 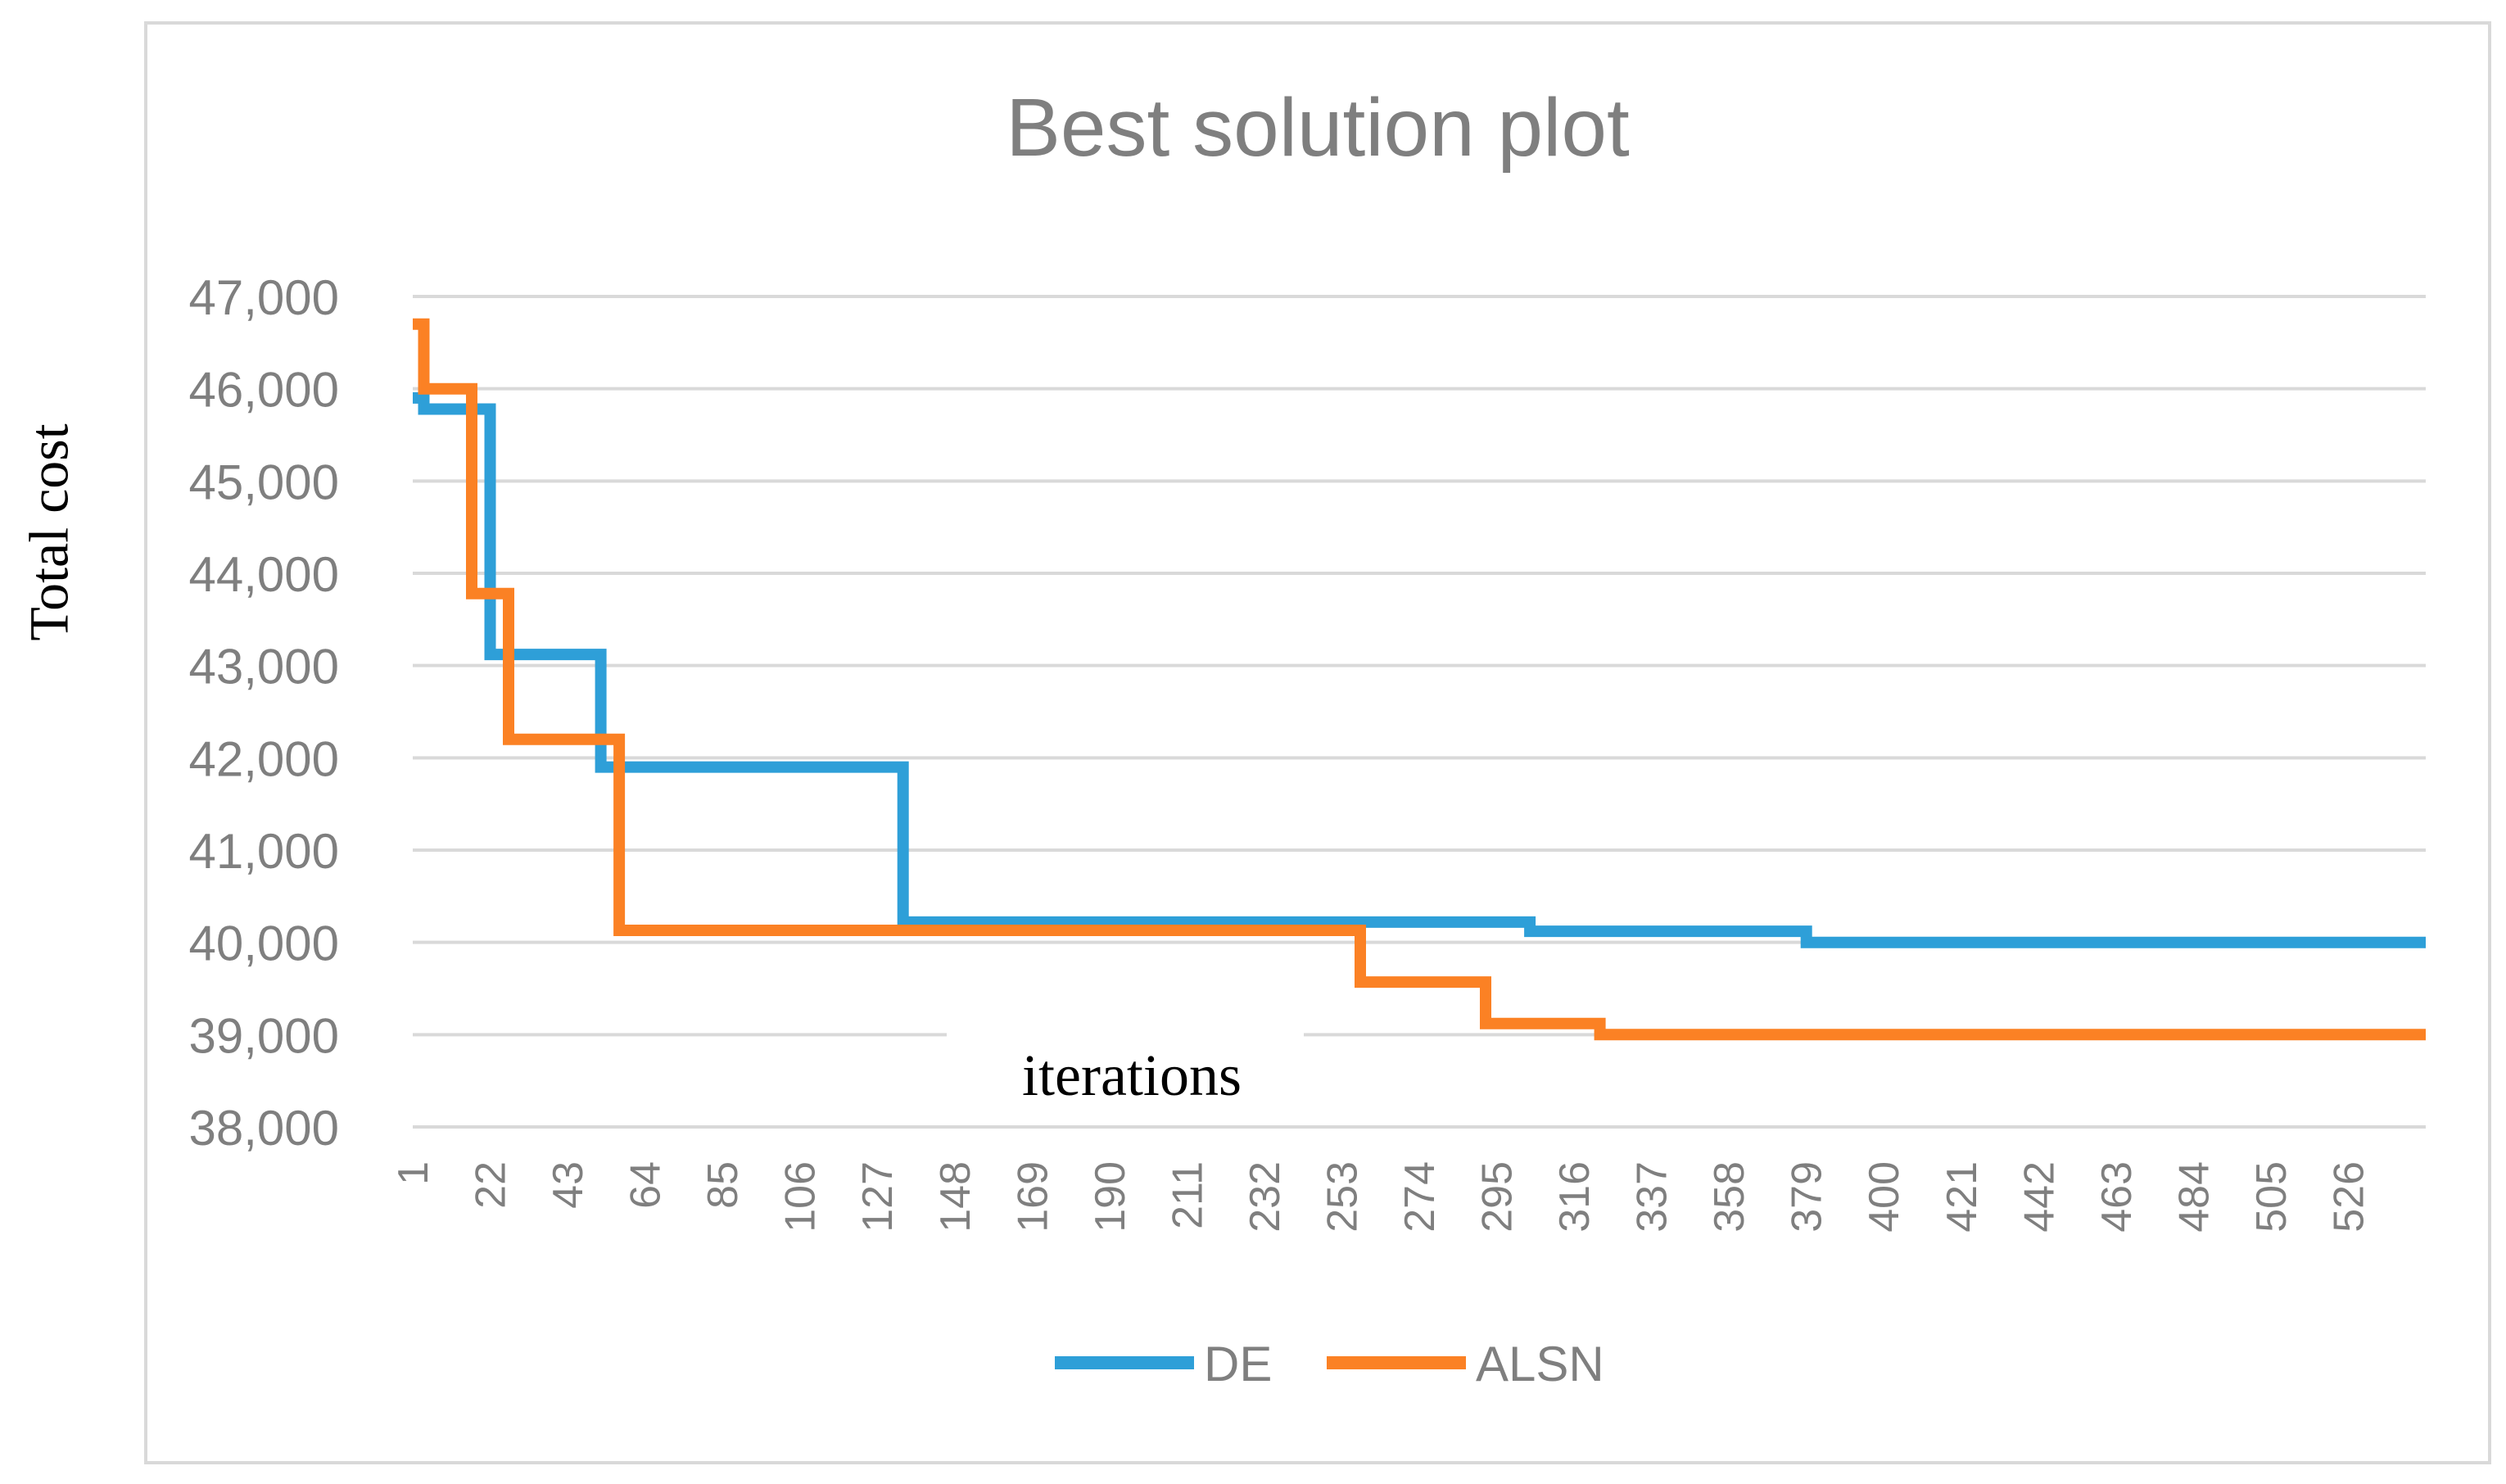 I want to click on x-tick-label: 190, so click(x=1110, y=1197).